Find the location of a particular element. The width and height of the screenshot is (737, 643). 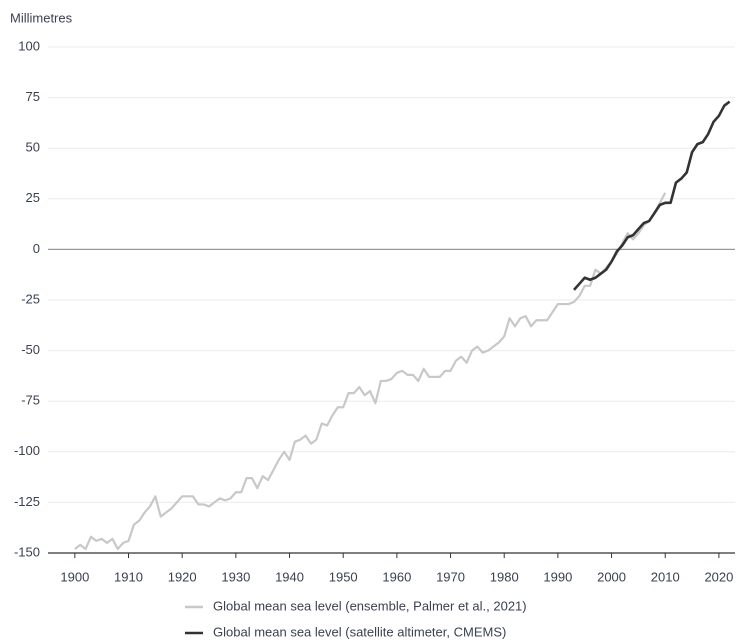

x-tick-label: 1990 is located at coordinates (557, 576).